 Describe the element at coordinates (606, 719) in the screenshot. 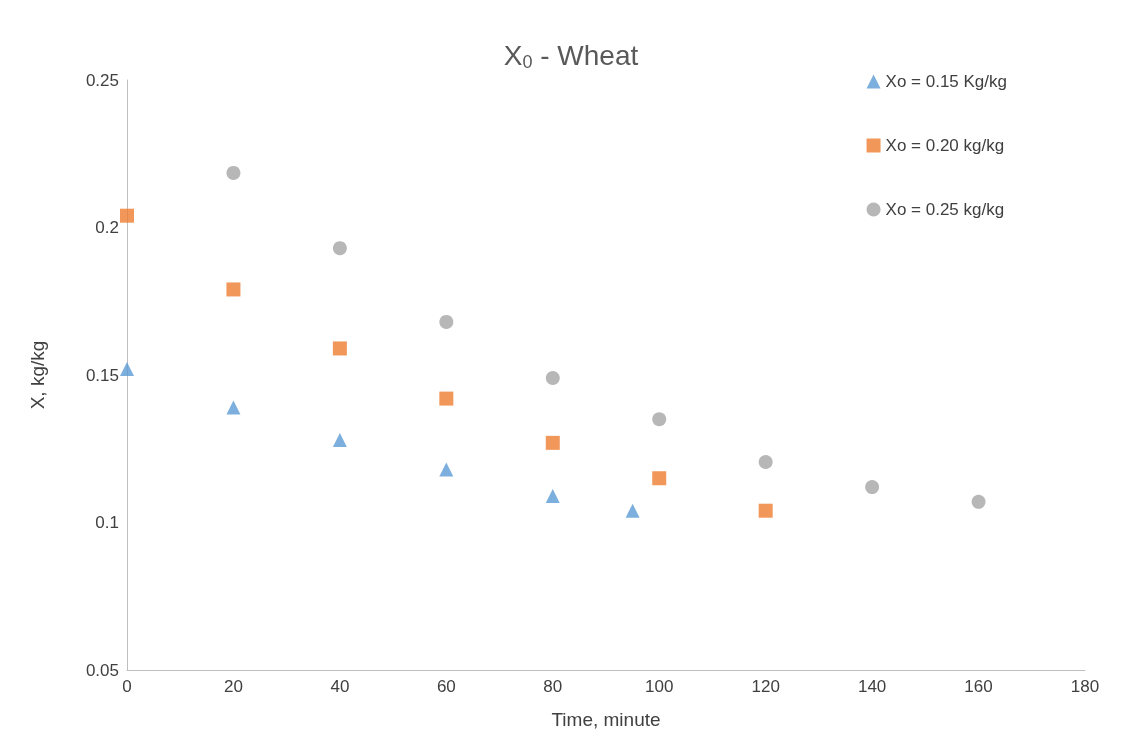

I see `x-axis-title: Time, minute` at that location.